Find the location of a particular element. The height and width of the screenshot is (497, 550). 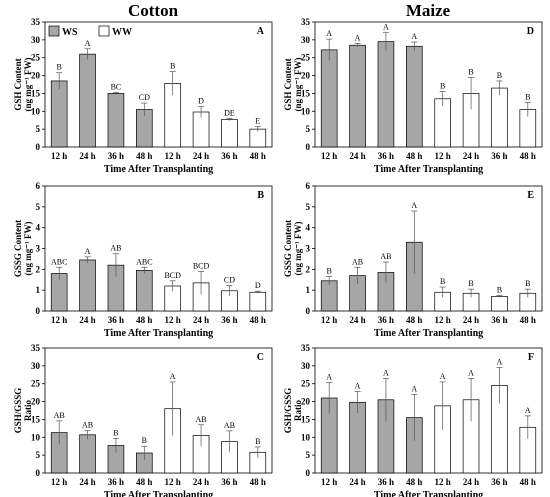

legend-swatch-ws is located at coordinates (54, 31).